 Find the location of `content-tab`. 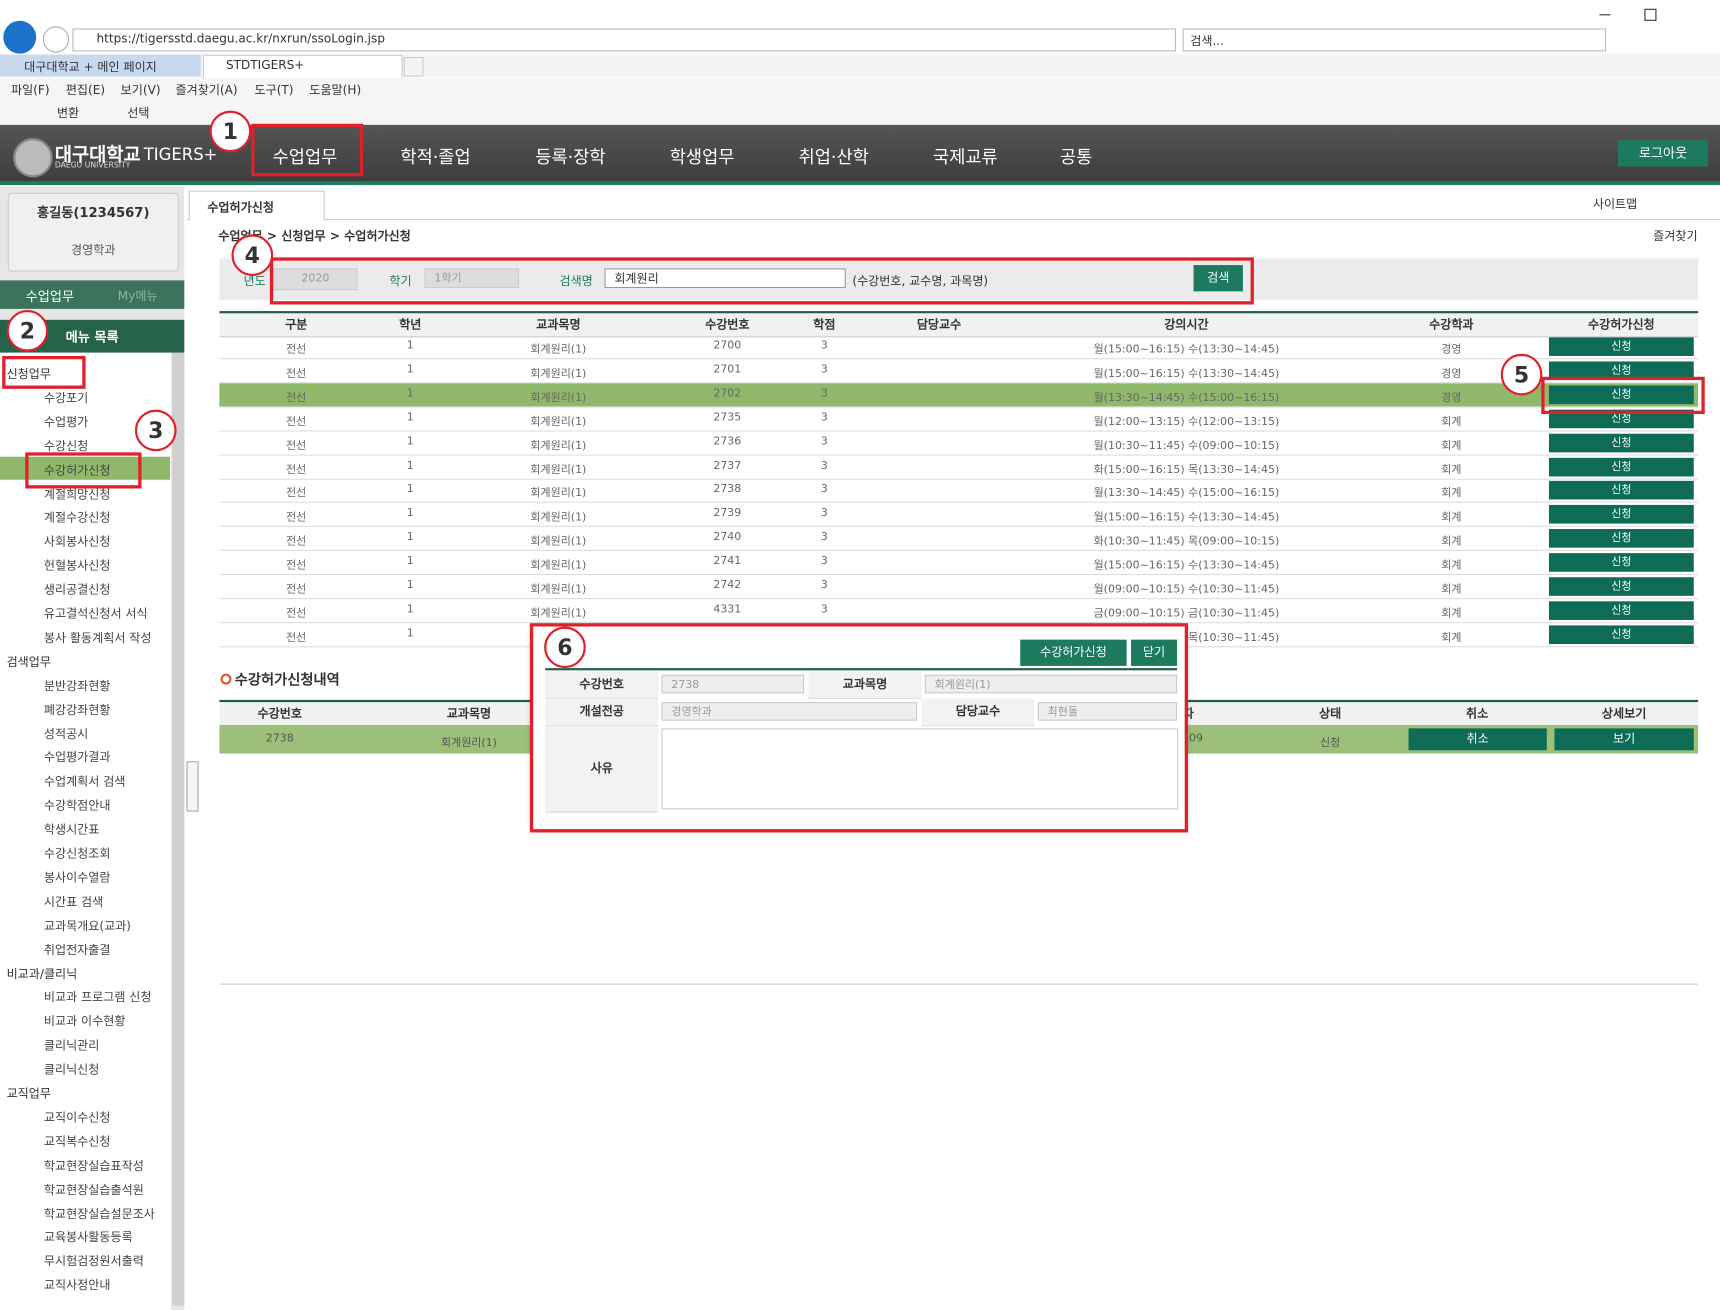

content-tab is located at coordinates (256, 205).